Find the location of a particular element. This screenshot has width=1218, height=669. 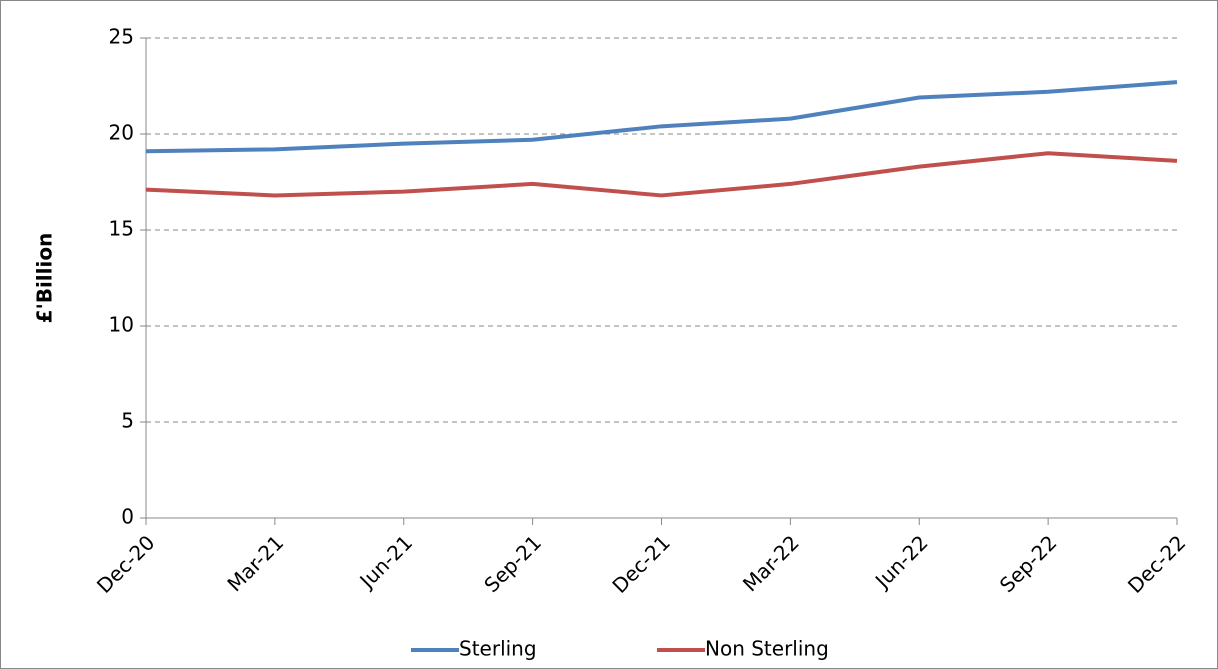

y-tick-label: 25 is located at coordinates (121, 37).